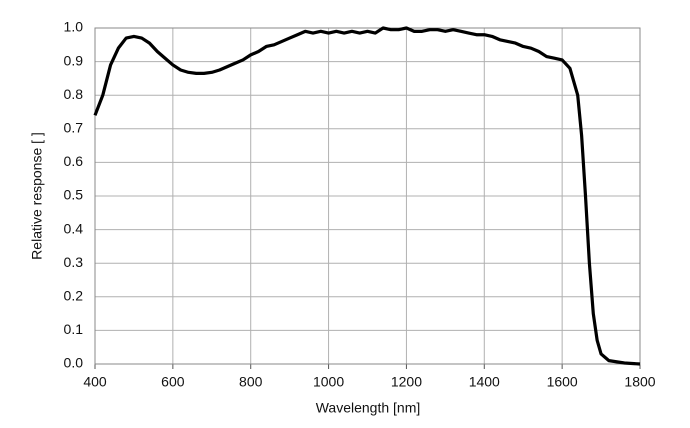  Describe the element at coordinates (37, 196) in the screenshot. I see `y-axis-label: Relative response [ ]` at that location.